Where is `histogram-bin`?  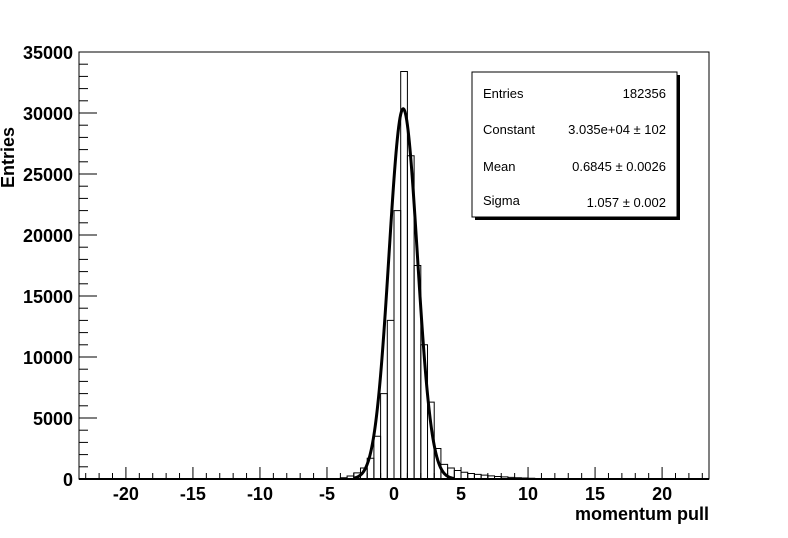
histogram-bin is located at coordinates (437, 463).